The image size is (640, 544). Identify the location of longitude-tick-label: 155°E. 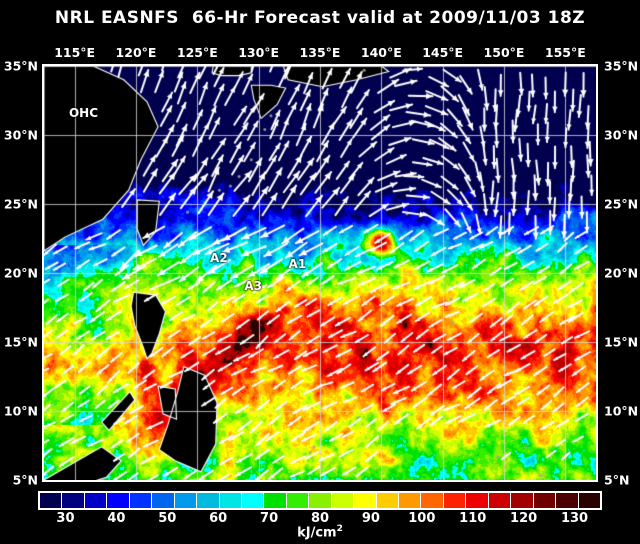
(565, 52).